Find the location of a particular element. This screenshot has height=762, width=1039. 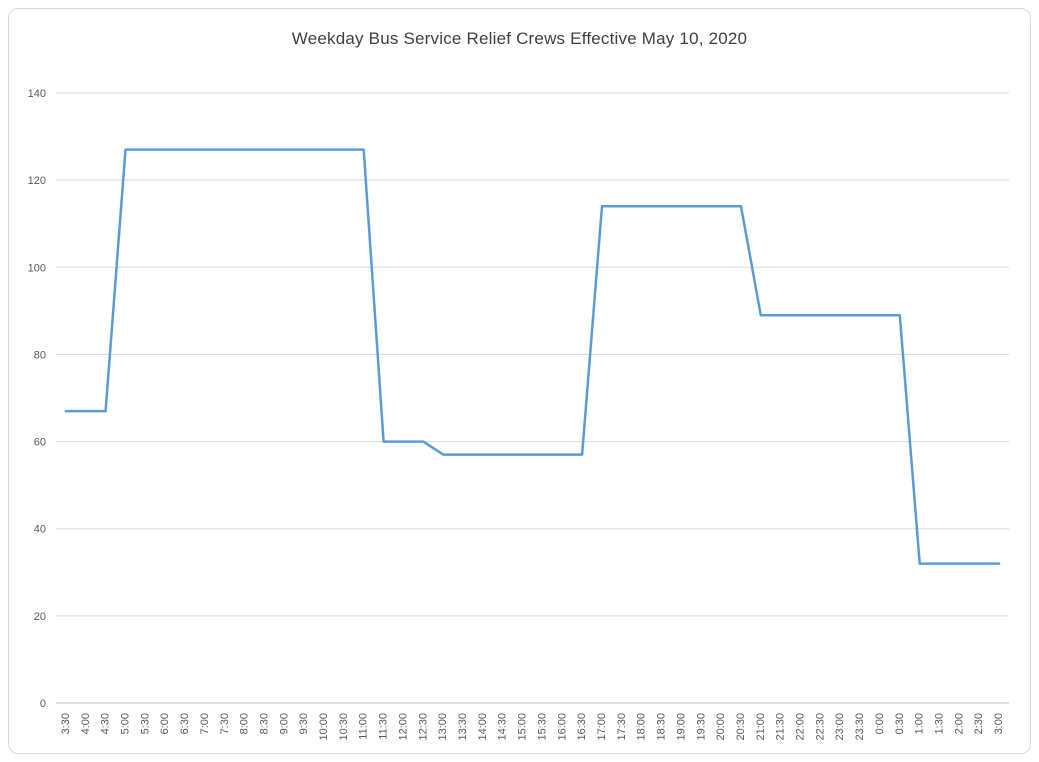

x-tick-label: 6:30 is located at coordinates (185, 723).